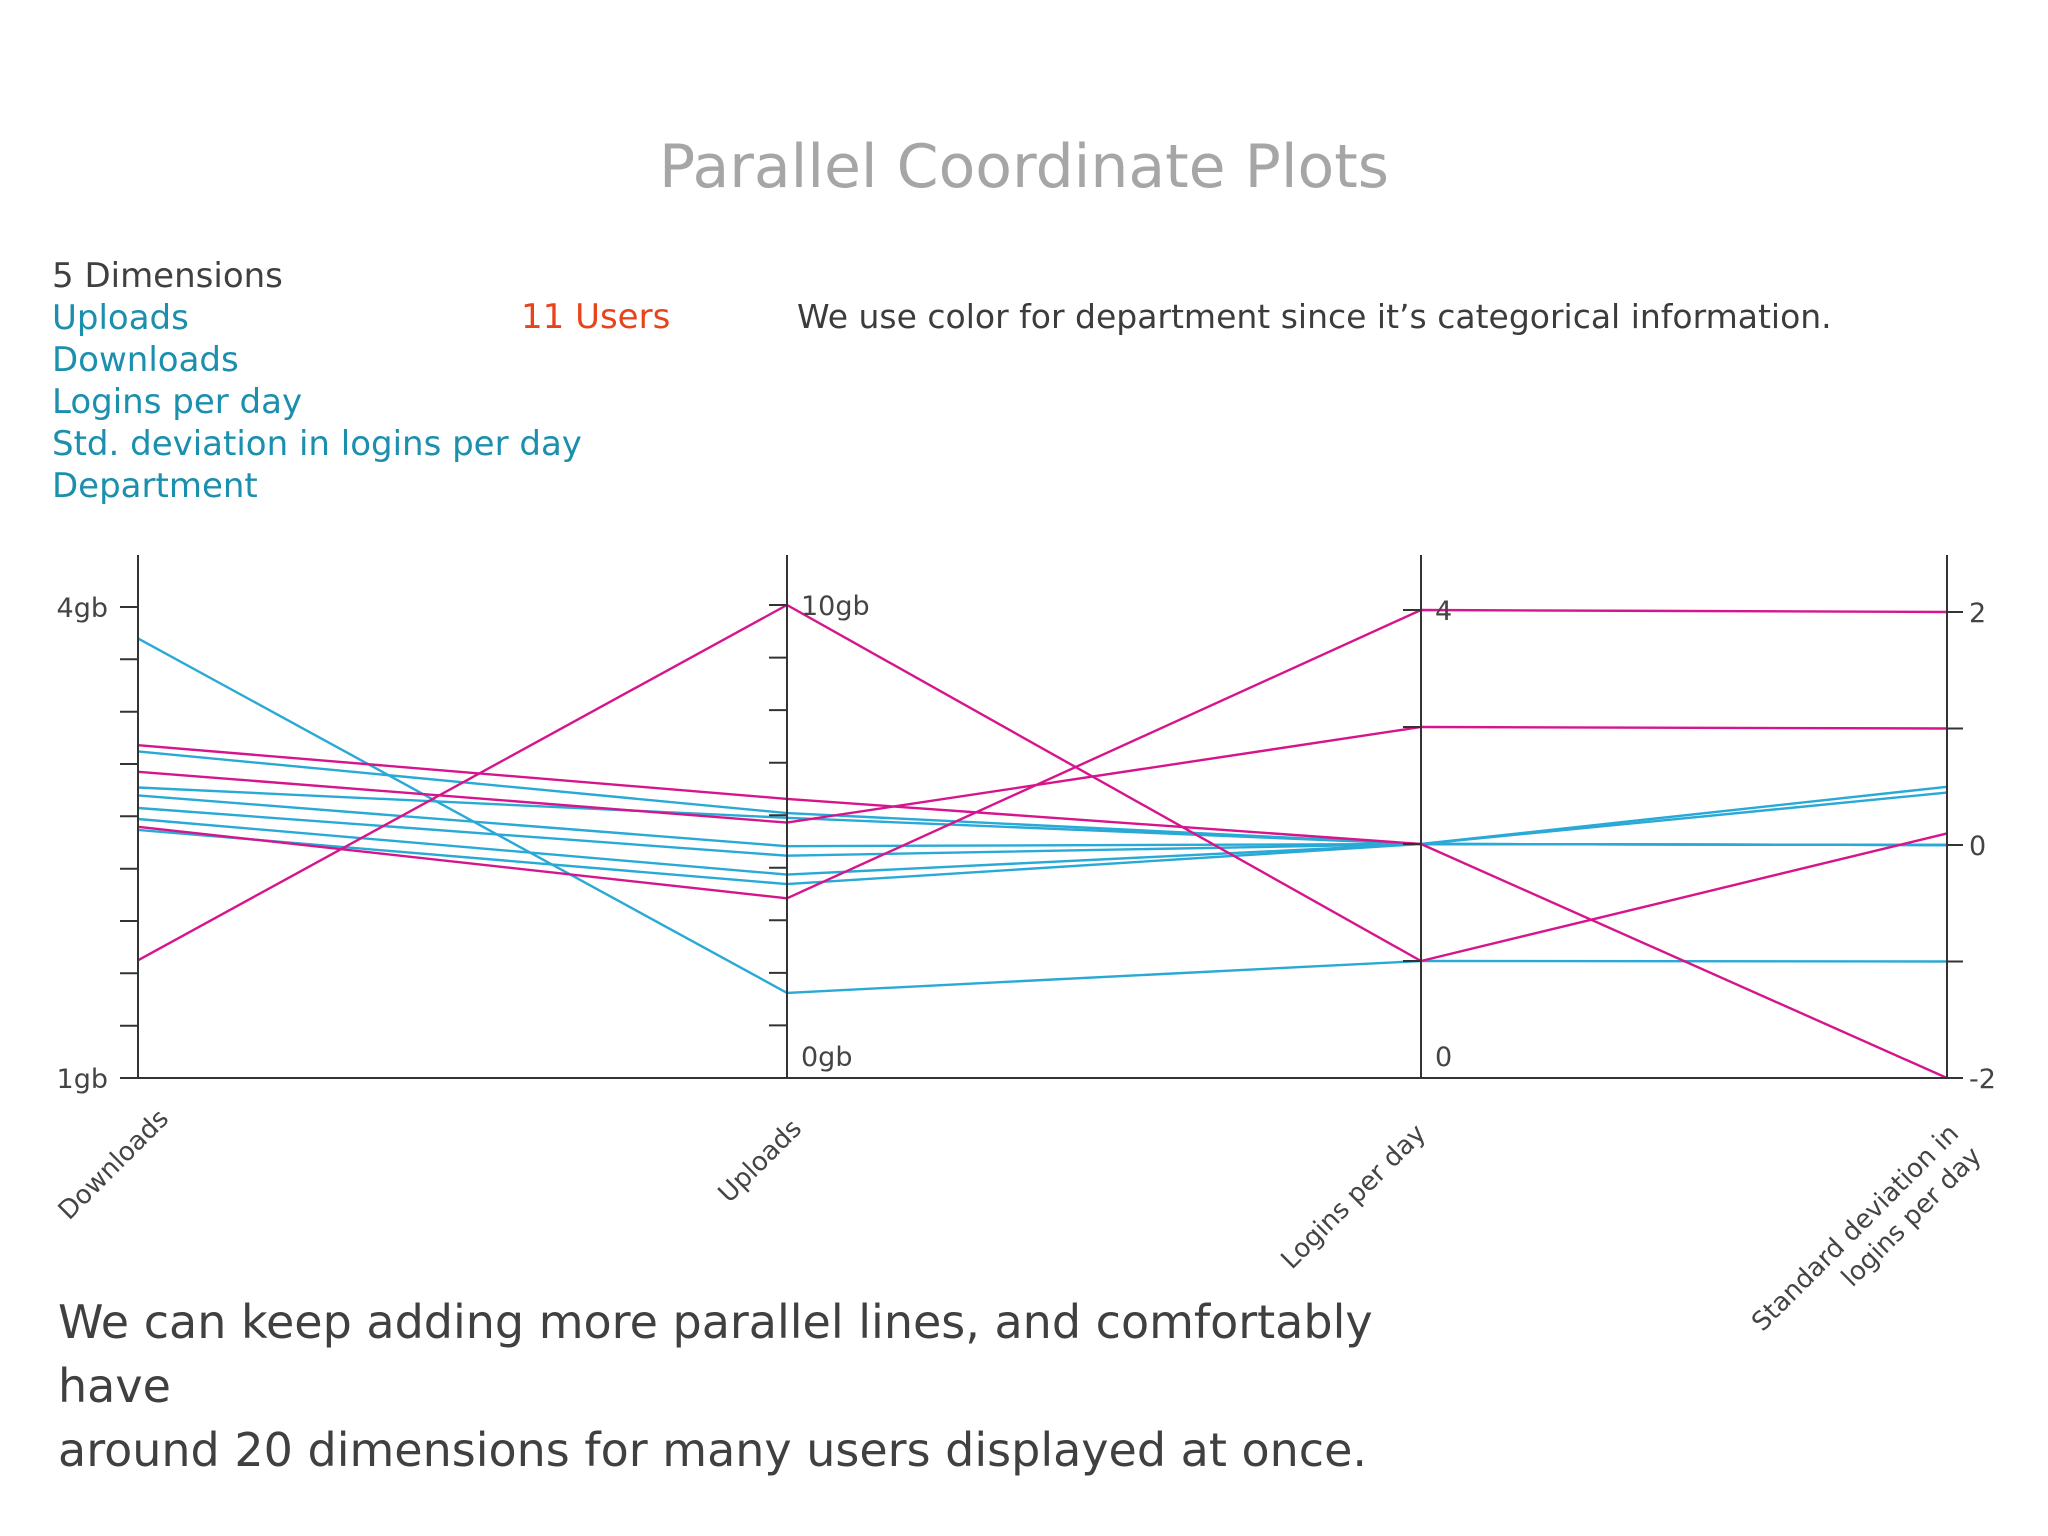 Image resolution: width=2048 pixels, height=1536 pixels. Describe the element at coordinates (835, 606) in the screenshot. I see `tick-label: 10gb` at that location.